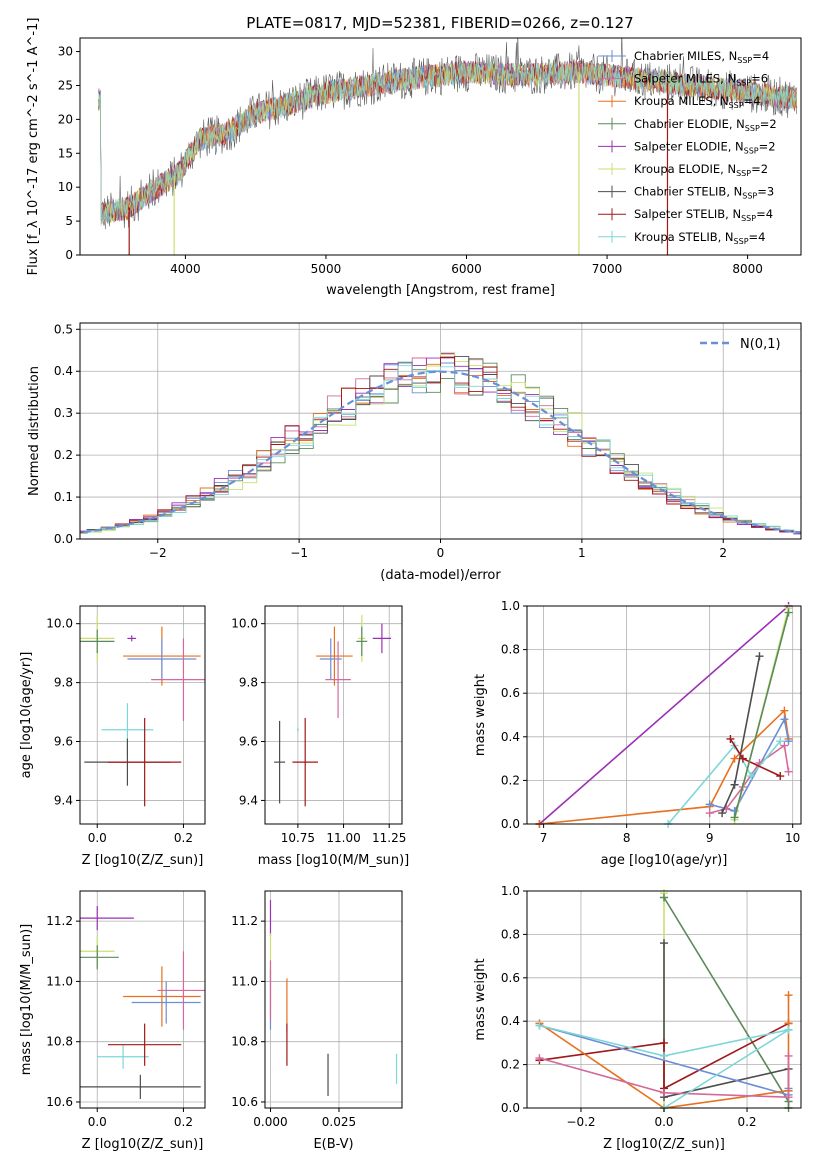 The width and height of the screenshot is (819, 1170). What do you see at coordinates (65, 187) in the screenshot?
I see `y-tick-label: 10` at bounding box center [65, 187].